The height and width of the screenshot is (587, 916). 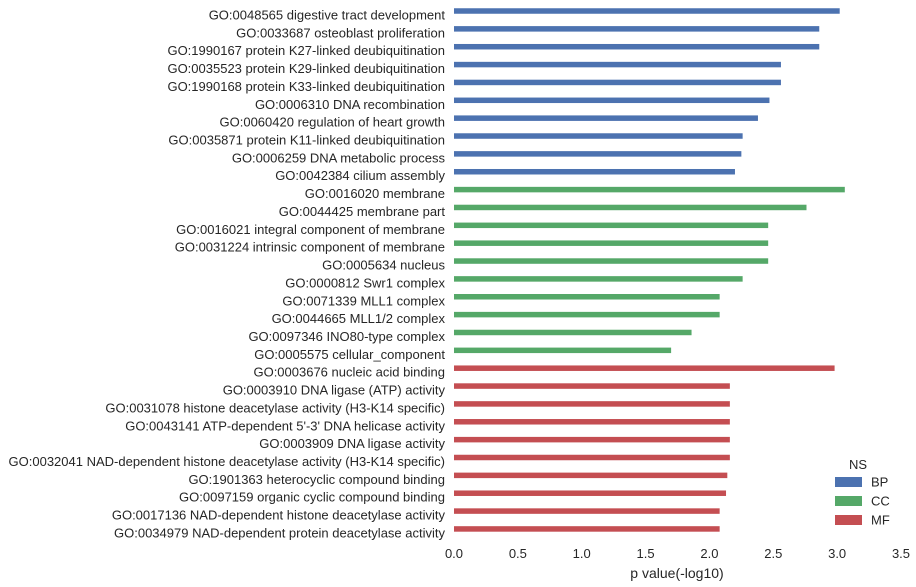 I want to click on x-tick-label: 0.5, so click(x=518, y=553).